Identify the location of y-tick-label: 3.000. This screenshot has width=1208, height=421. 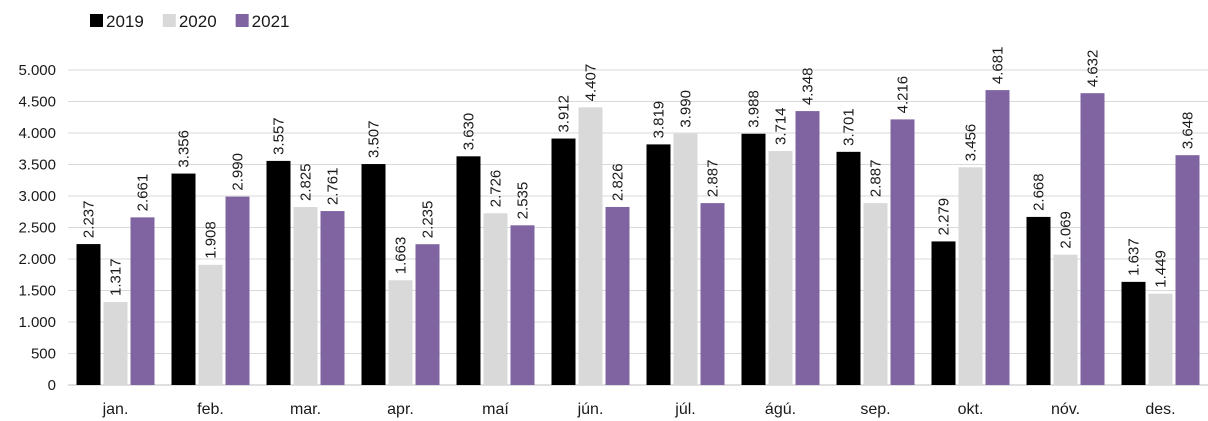
(37, 196).